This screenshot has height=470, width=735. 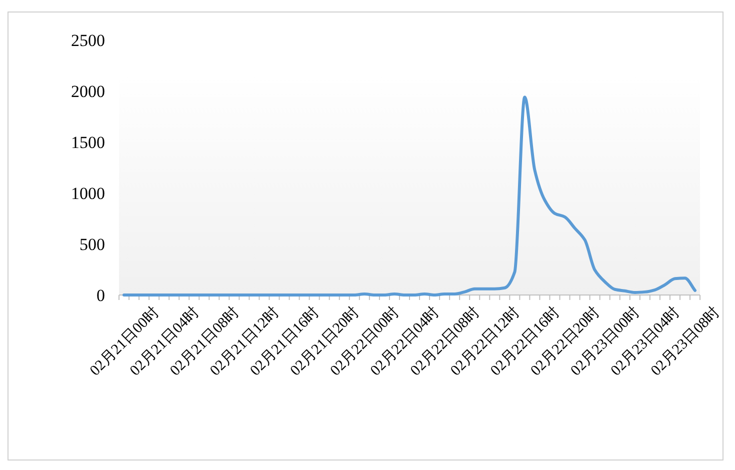 I want to click on y-tick-label: 1500, so click(x=88, y=142).